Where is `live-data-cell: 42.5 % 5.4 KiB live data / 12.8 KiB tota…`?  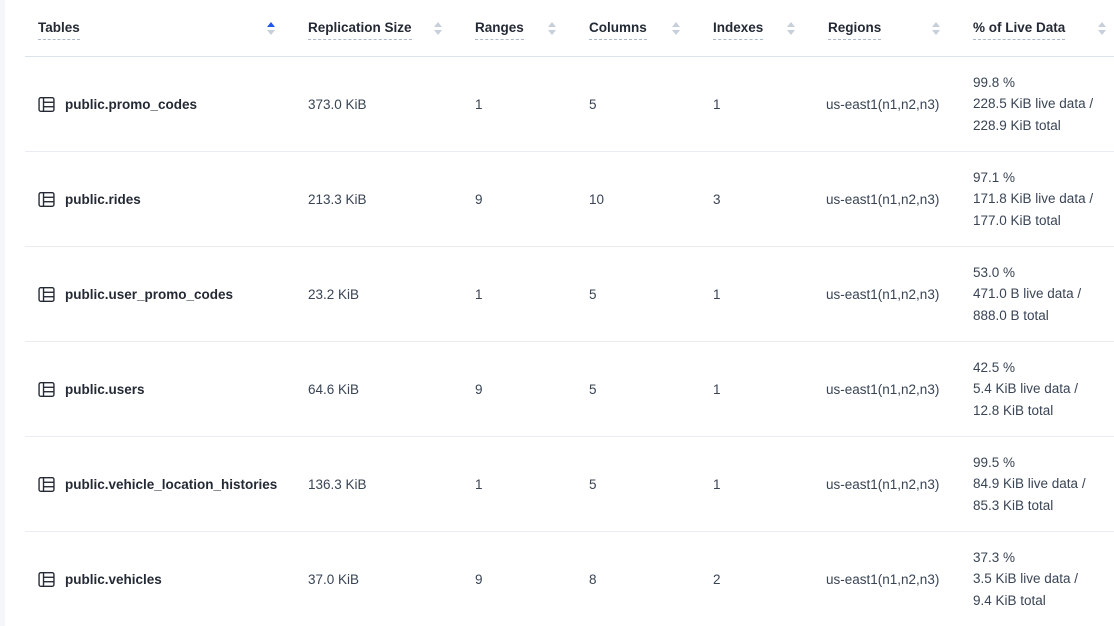
live-data-cell: 42.5 % 5.4 KiB live data / 12.8 KiB tota… is located at coordinates (1037, 389).